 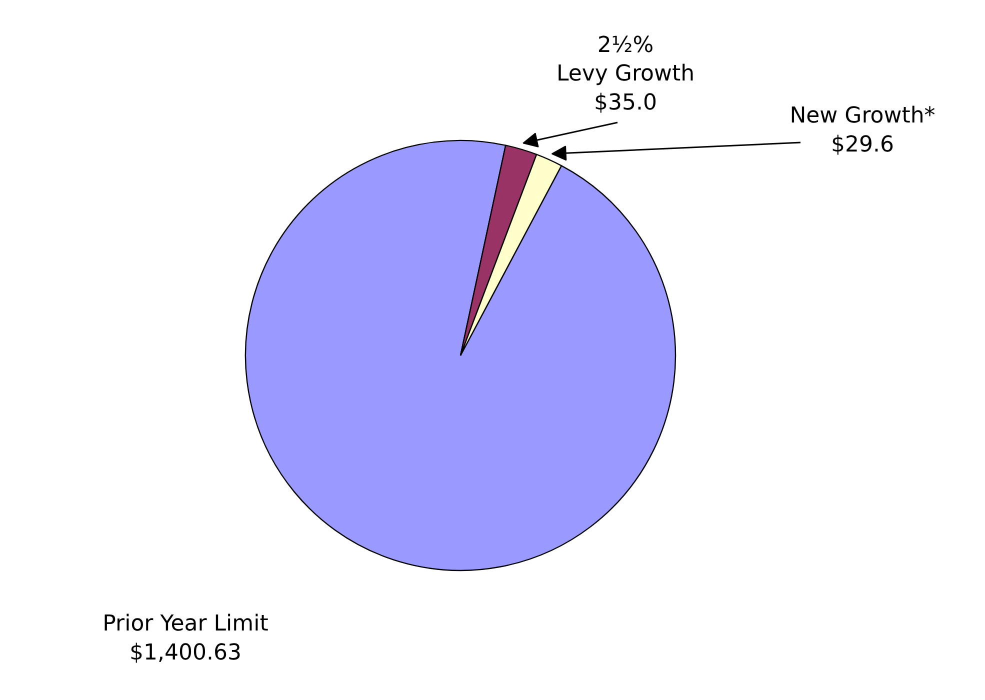 What do you see at coordinates (862, 145) in the screenshot?
I see `data-label: $29.6` at bounding box center [862, 145].